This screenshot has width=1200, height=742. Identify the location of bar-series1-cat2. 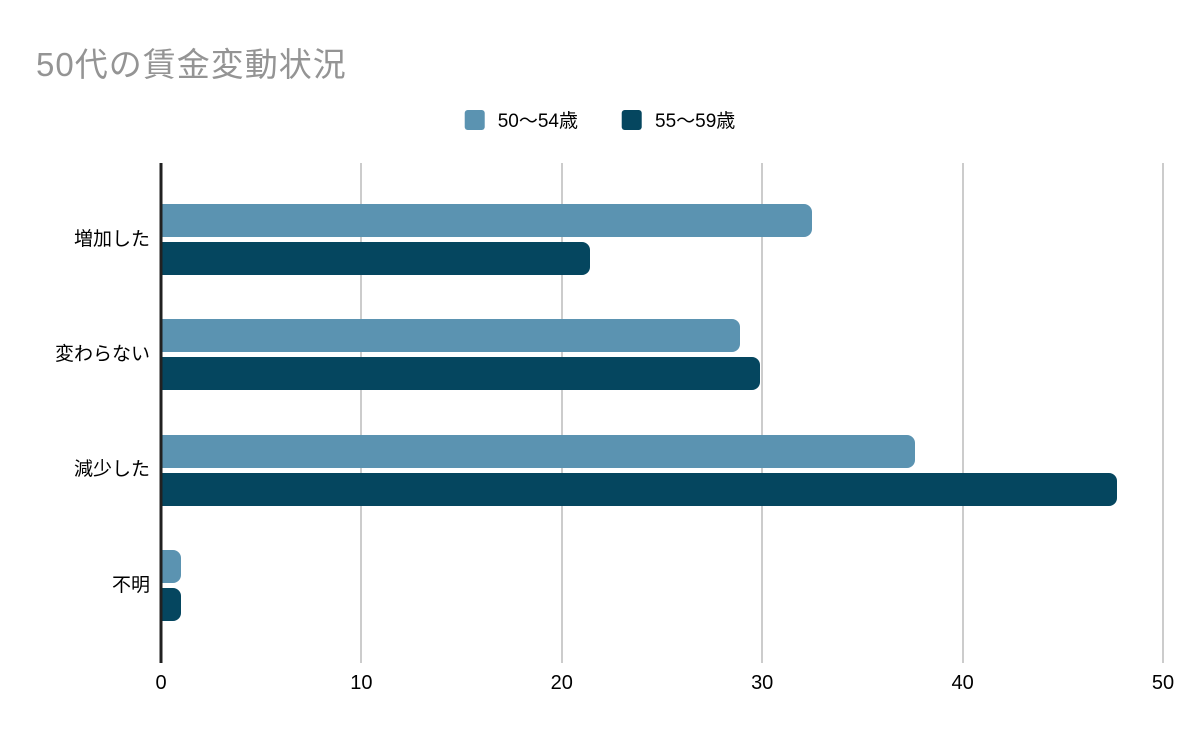
(639, 489).